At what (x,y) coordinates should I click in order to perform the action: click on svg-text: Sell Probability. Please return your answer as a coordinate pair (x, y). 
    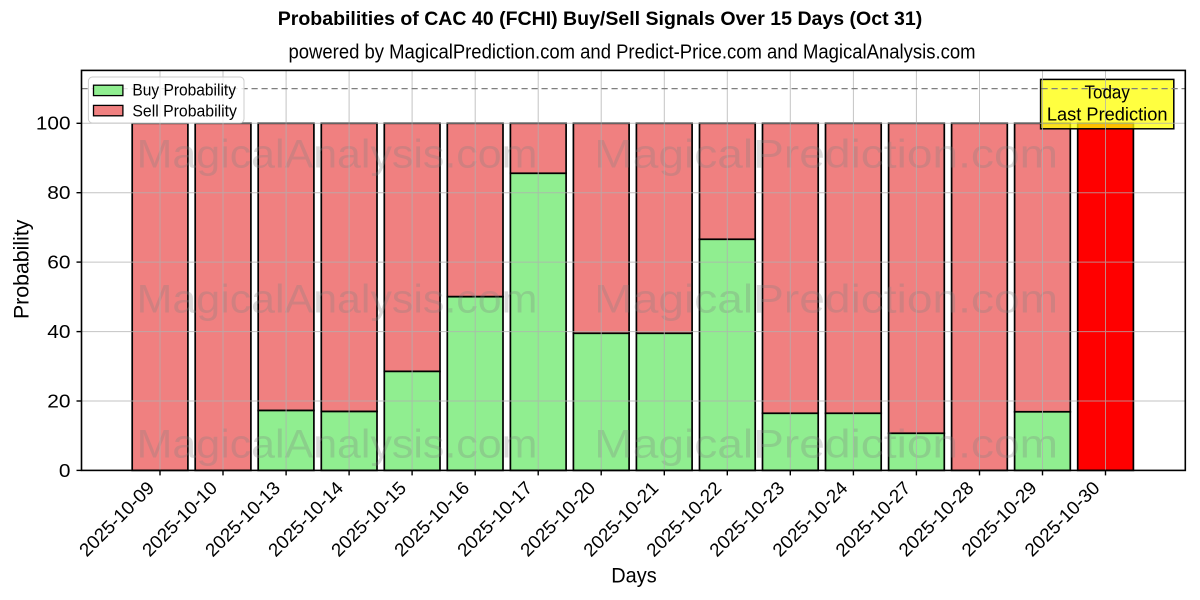
    Looking at the image, I should click on (184, 110).